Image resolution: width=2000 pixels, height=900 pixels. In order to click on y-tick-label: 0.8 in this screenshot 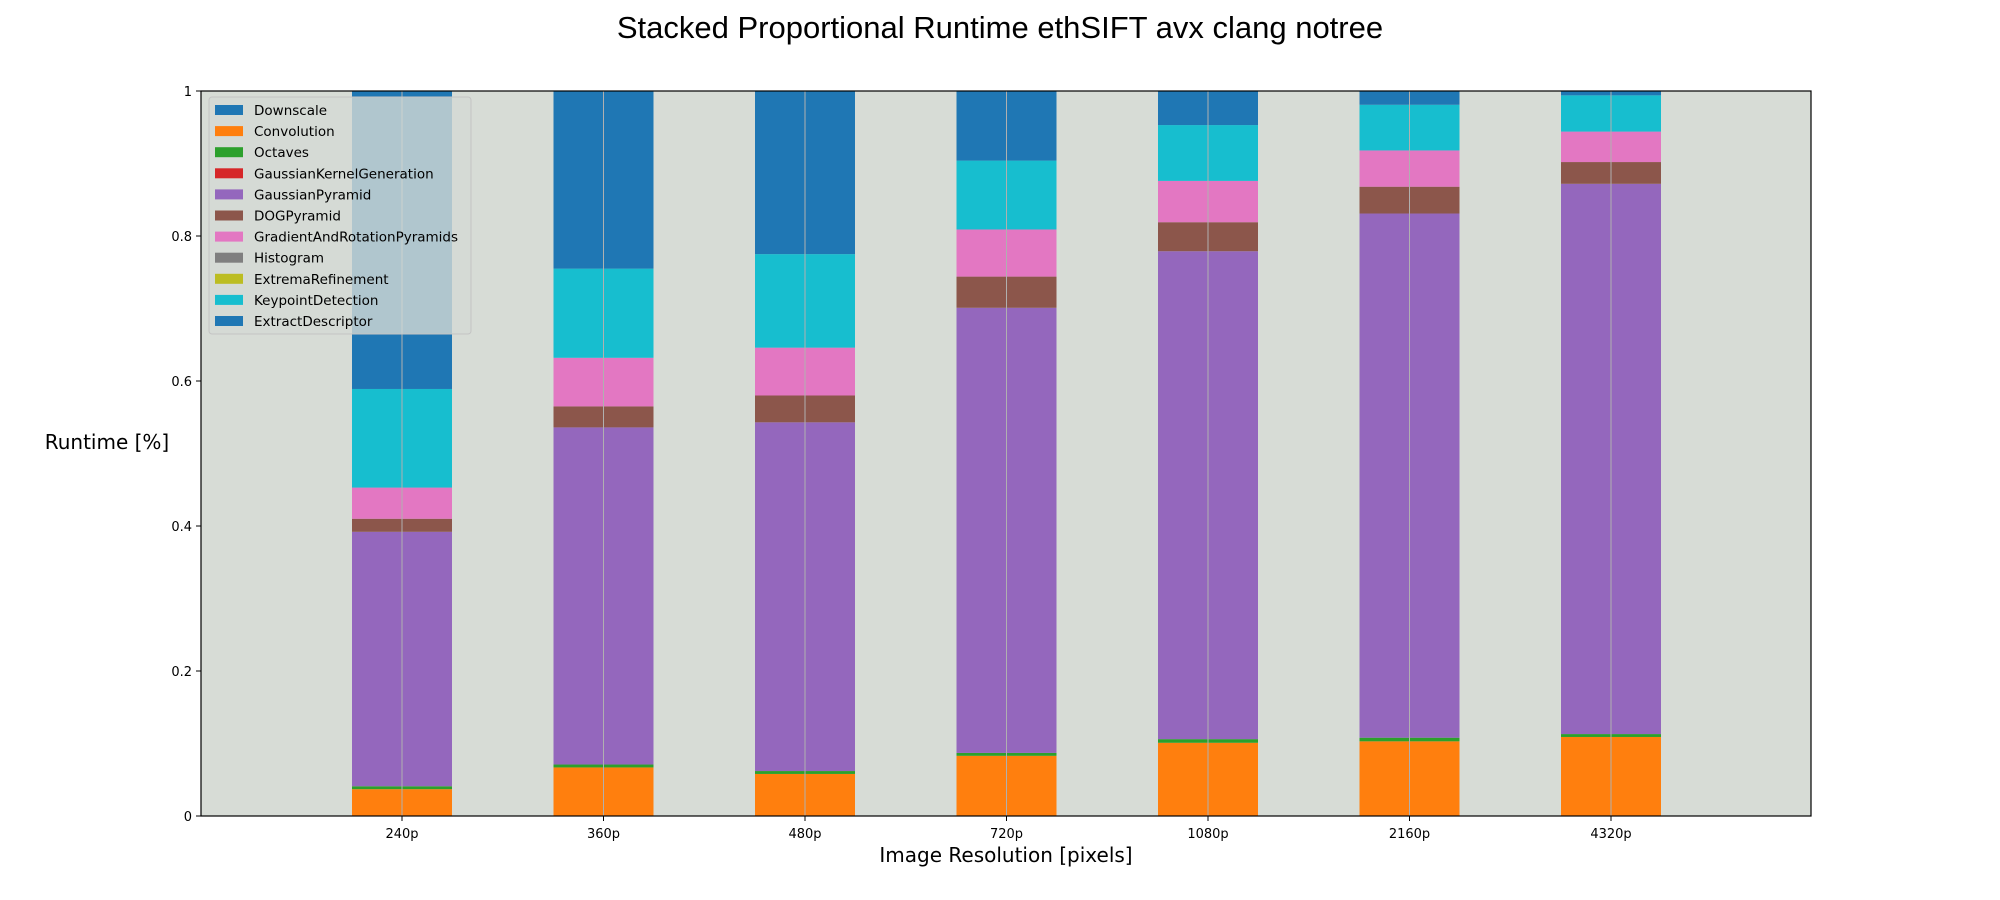, I will do `click(181, 237)`.